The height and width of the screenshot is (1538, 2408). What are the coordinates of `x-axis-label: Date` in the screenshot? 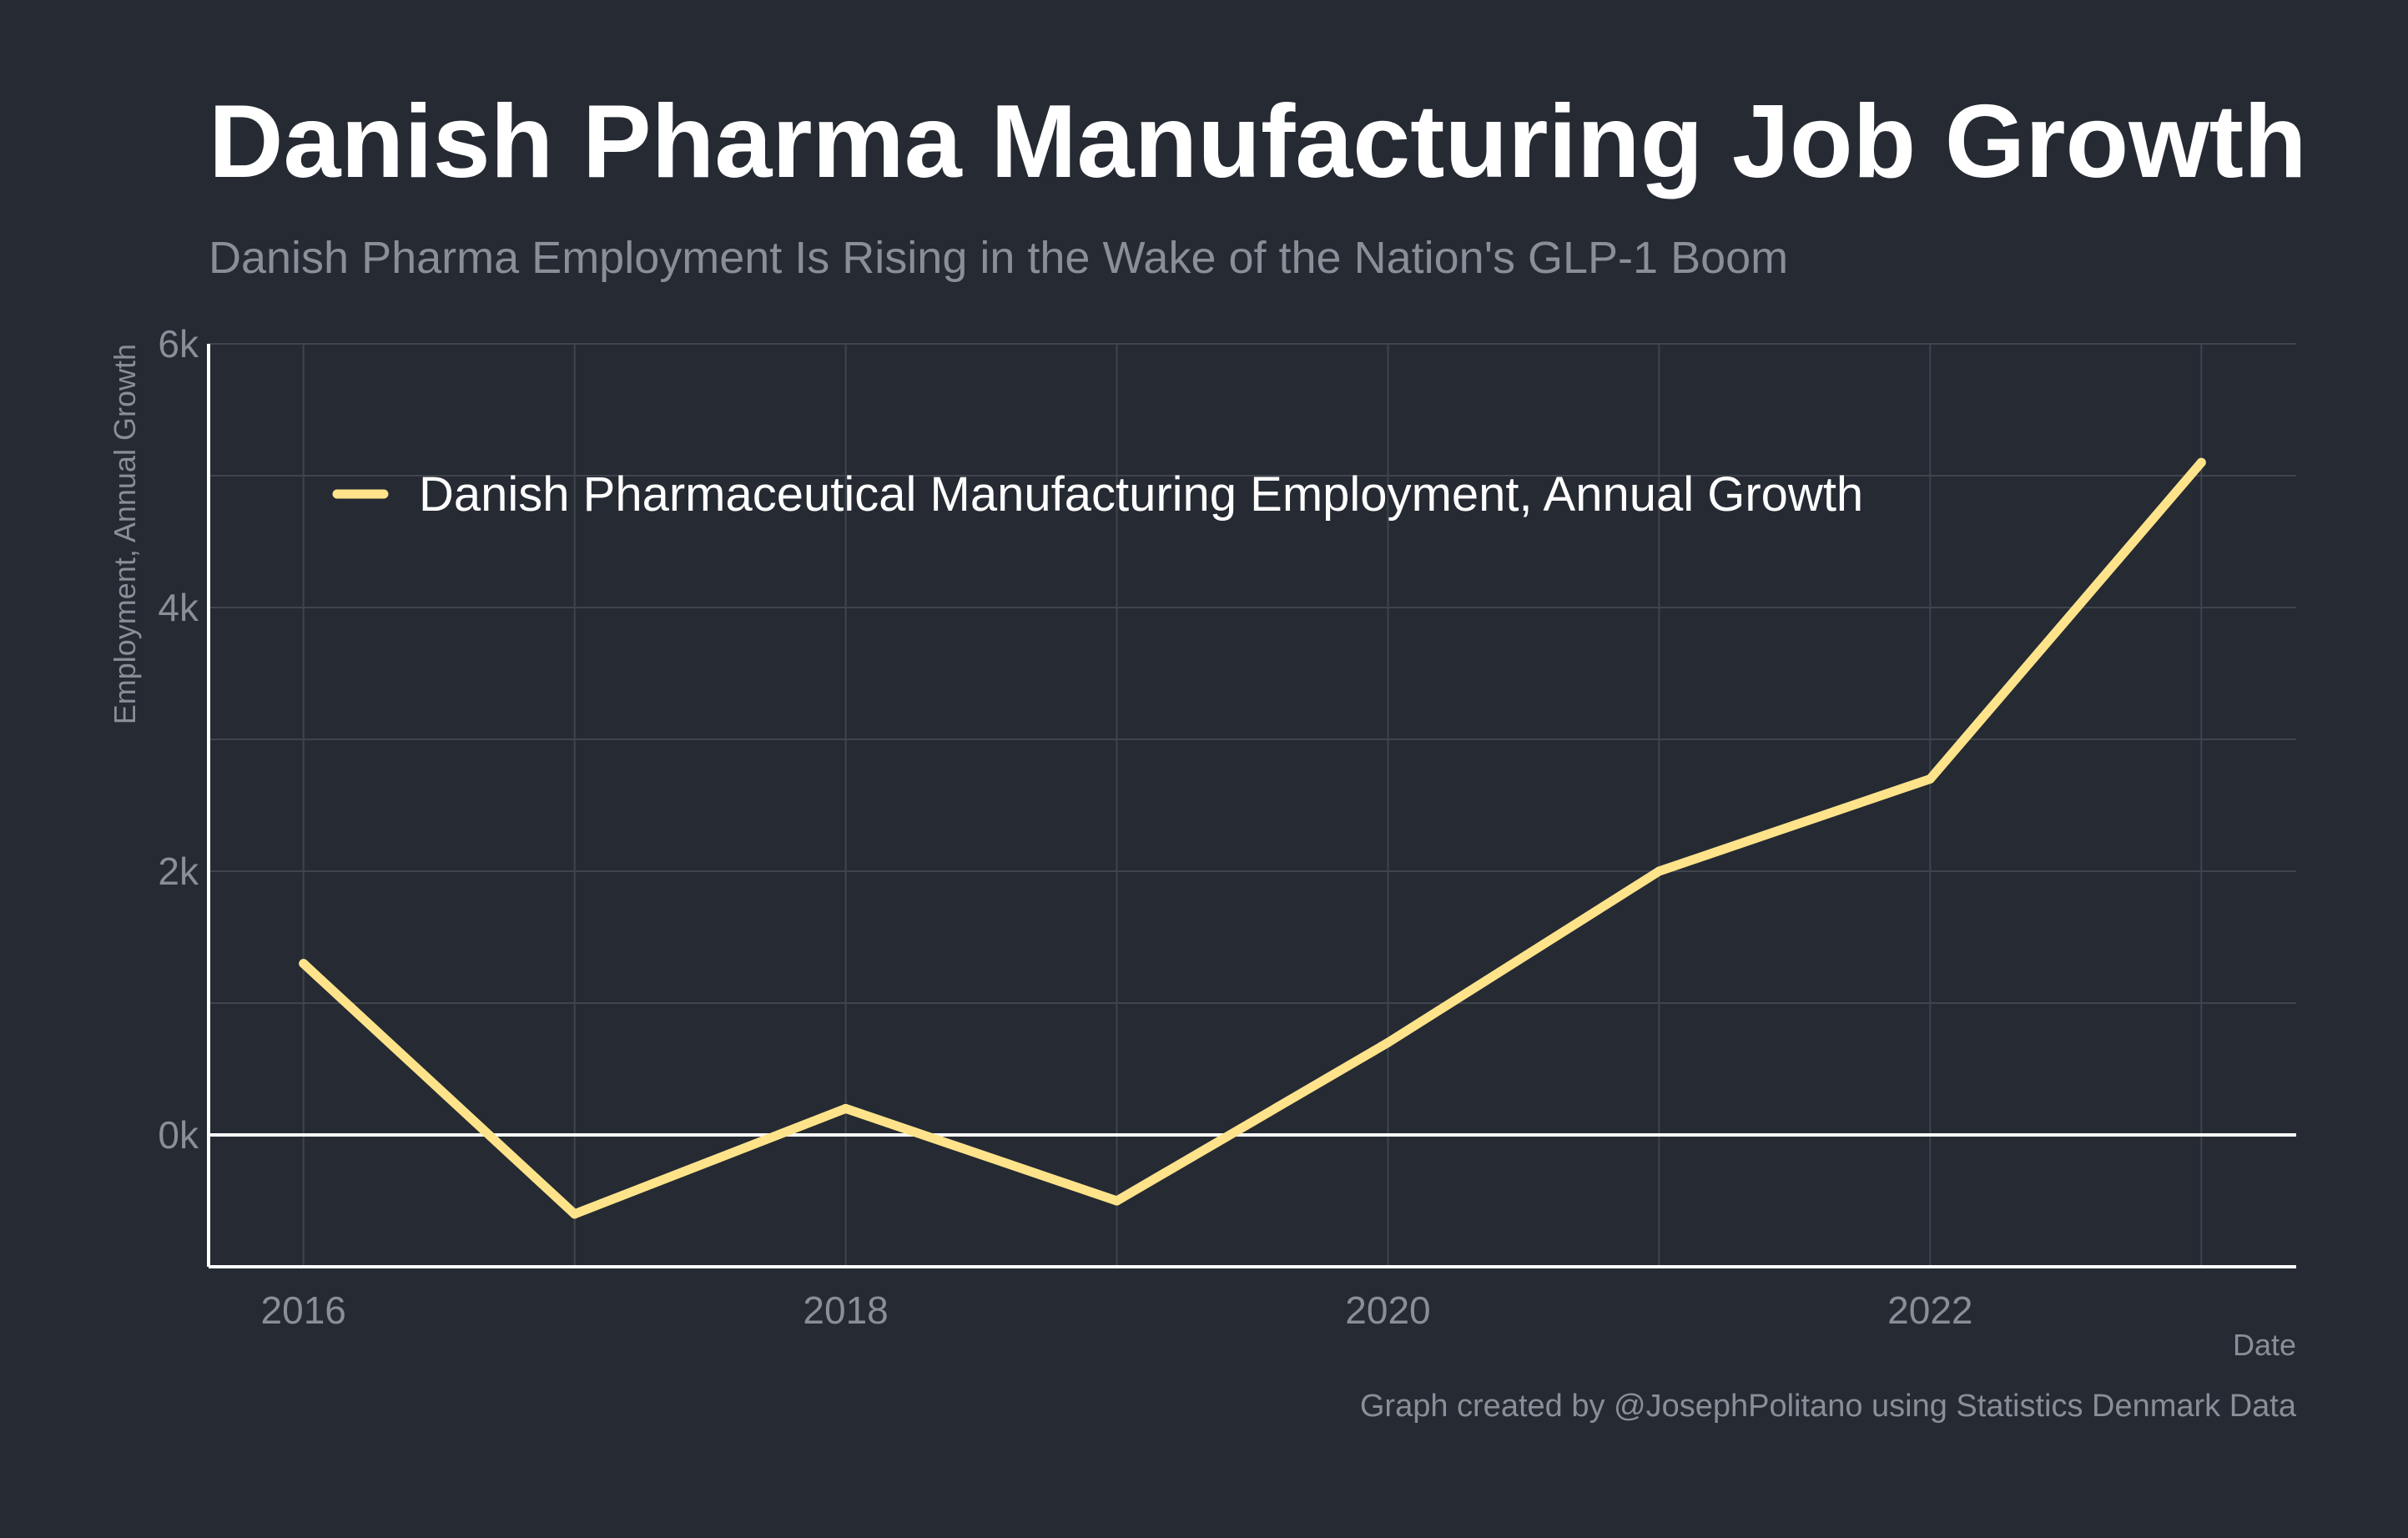 It's located at (2264, 1345).